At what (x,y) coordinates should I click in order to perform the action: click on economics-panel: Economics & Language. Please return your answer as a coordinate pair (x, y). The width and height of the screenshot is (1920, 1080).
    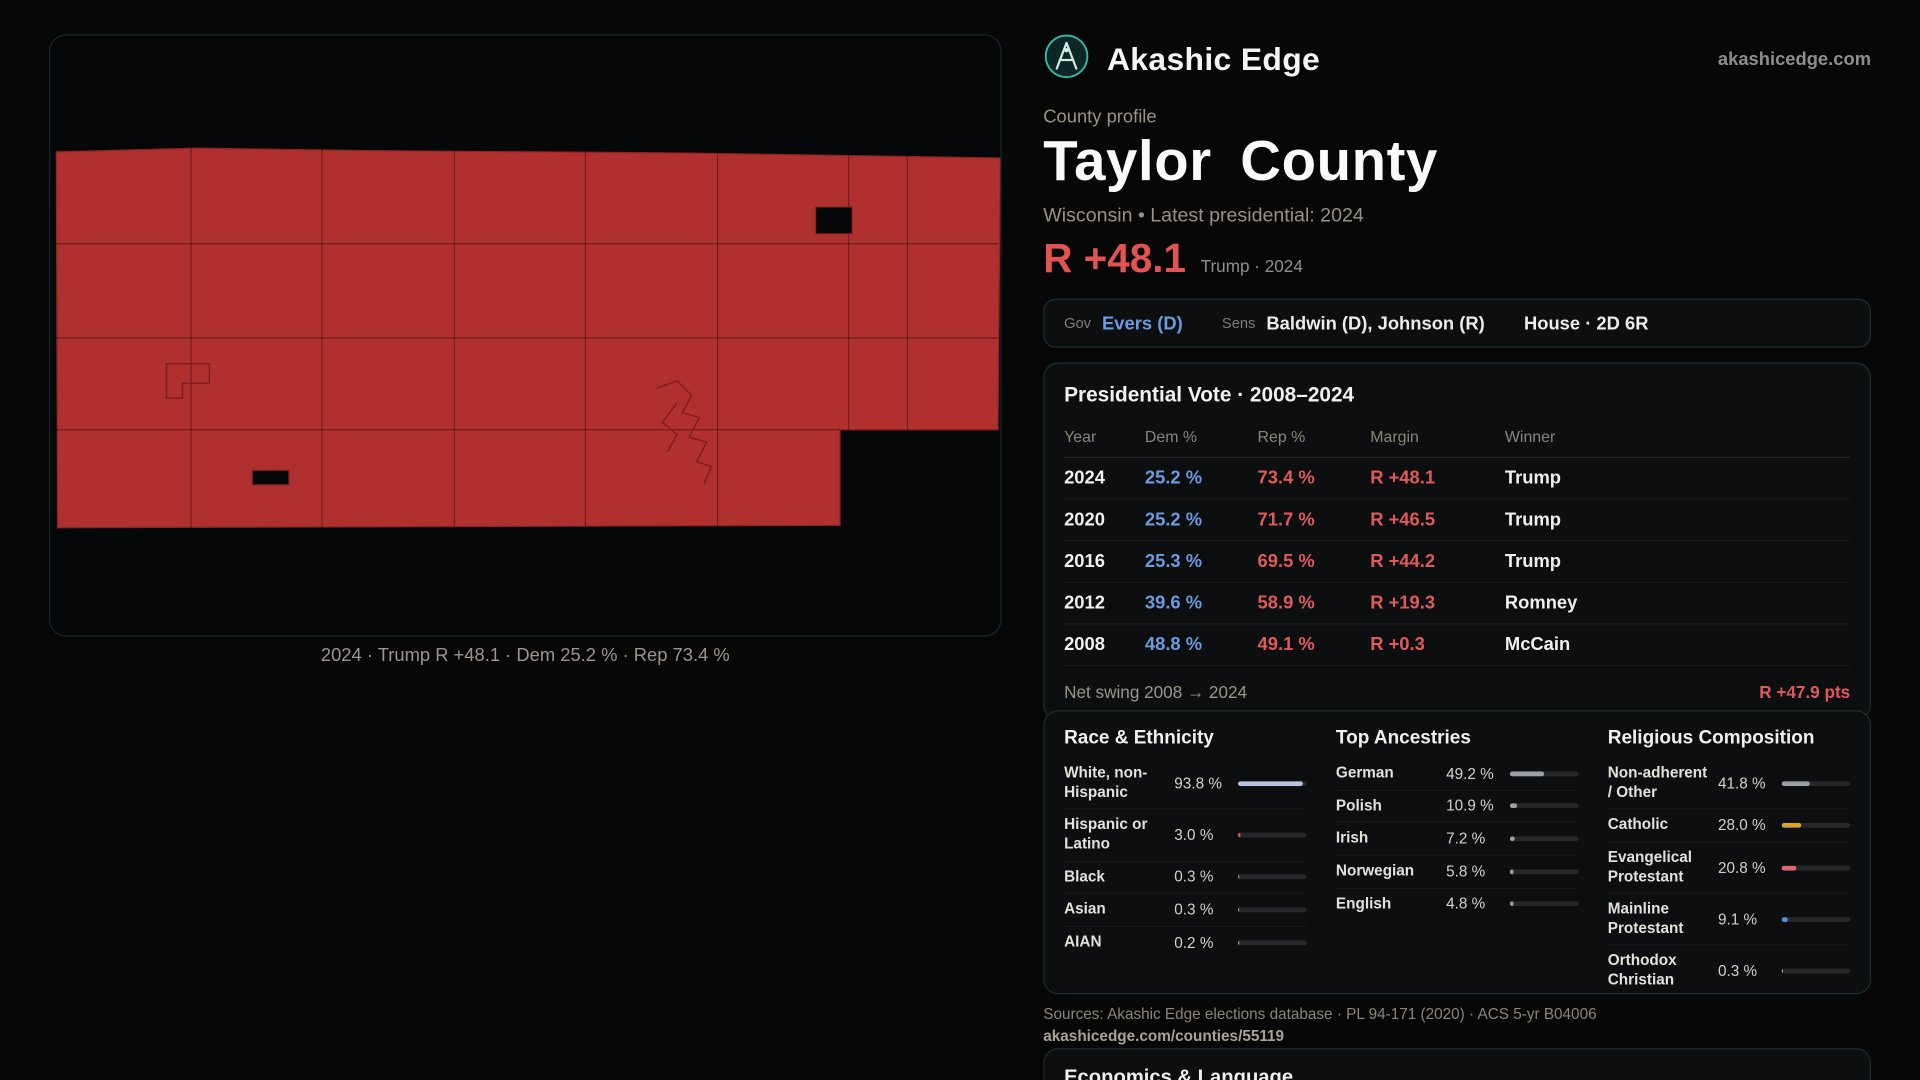
    Looking at the image, I should click on (1457, 1064).